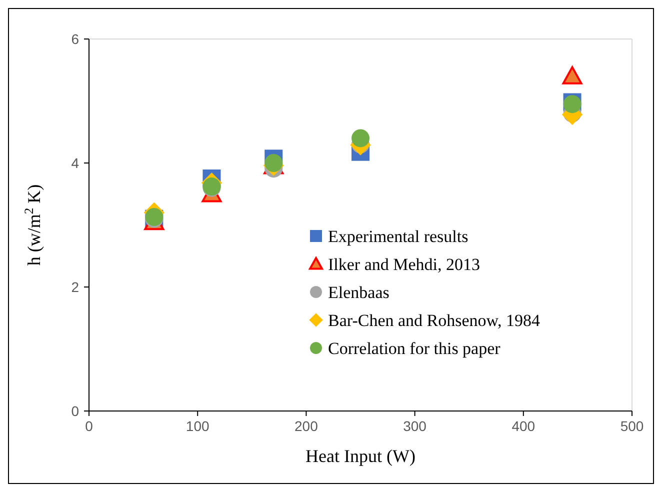  Describe the element at coordinates (414, 348) in the screenshot. I see `legend-label: Correlation for this paper` at that location.